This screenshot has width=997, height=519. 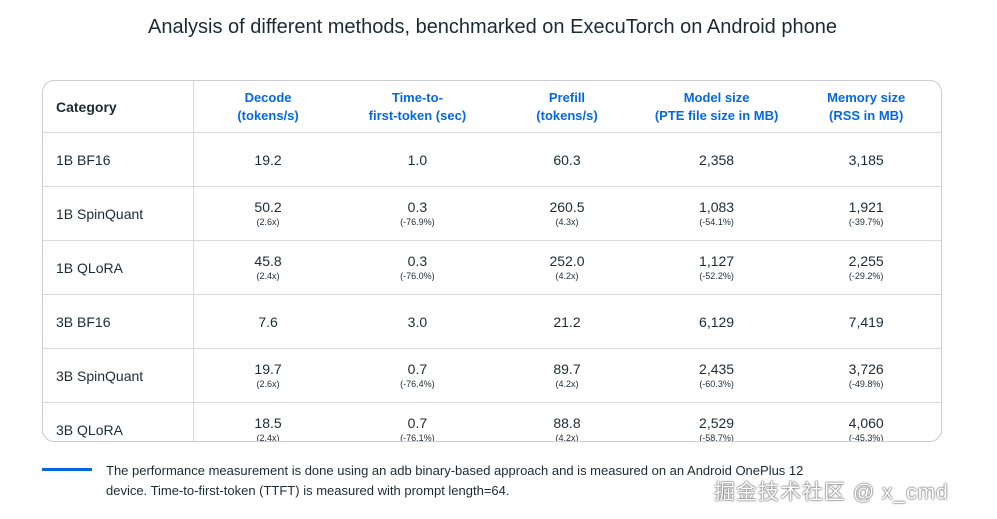 What do you see at coordinates (417, 276) in the screenshot?
I see `cell-change-label: (-76.0%)` at bounding box center [417, 276].